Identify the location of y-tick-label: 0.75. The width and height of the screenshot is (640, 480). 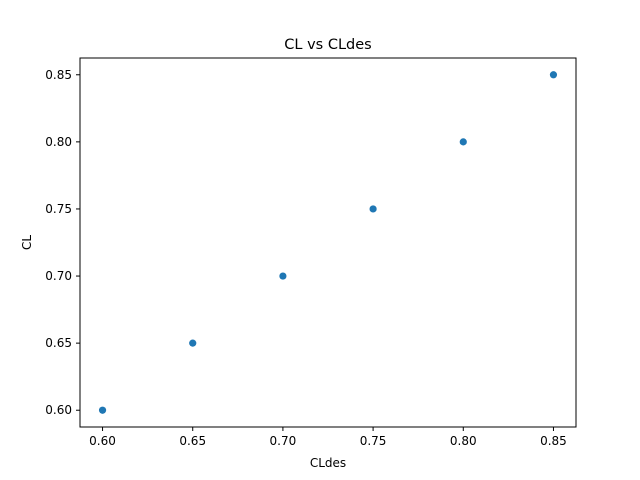
(58, 209).